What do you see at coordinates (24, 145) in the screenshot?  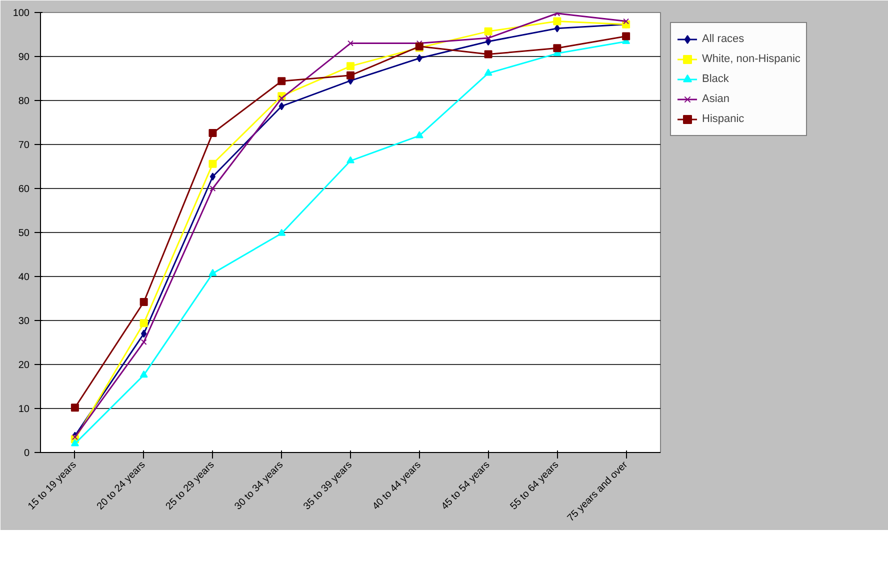 I see `y-tick-label: 70` at bounding box center [24, 145].